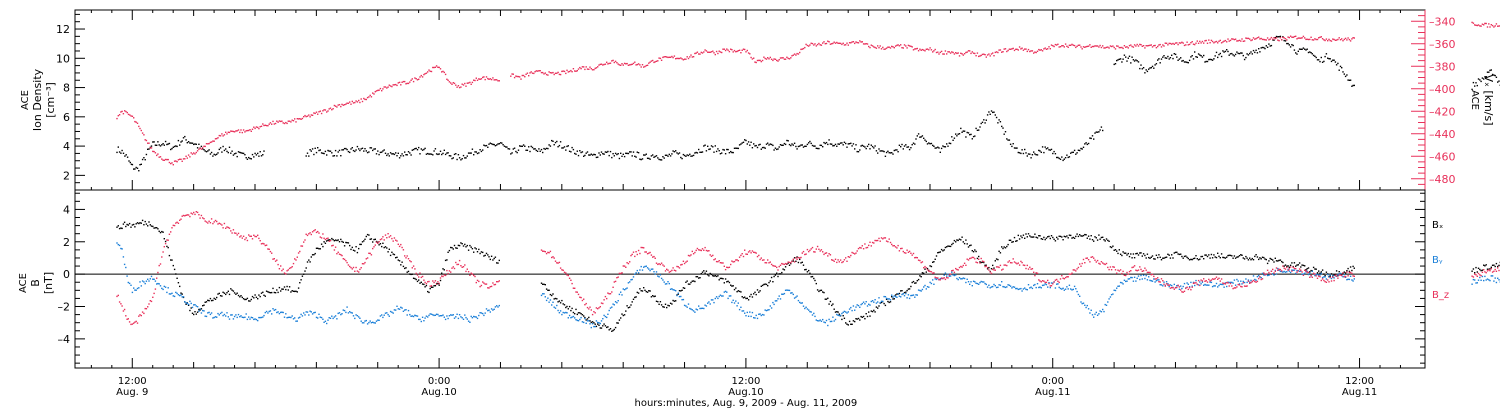  What do you see at coordinates (1442, 89) in the screenshot?
I see `y-tick-label: –400` at bounding box center [1442, 89].